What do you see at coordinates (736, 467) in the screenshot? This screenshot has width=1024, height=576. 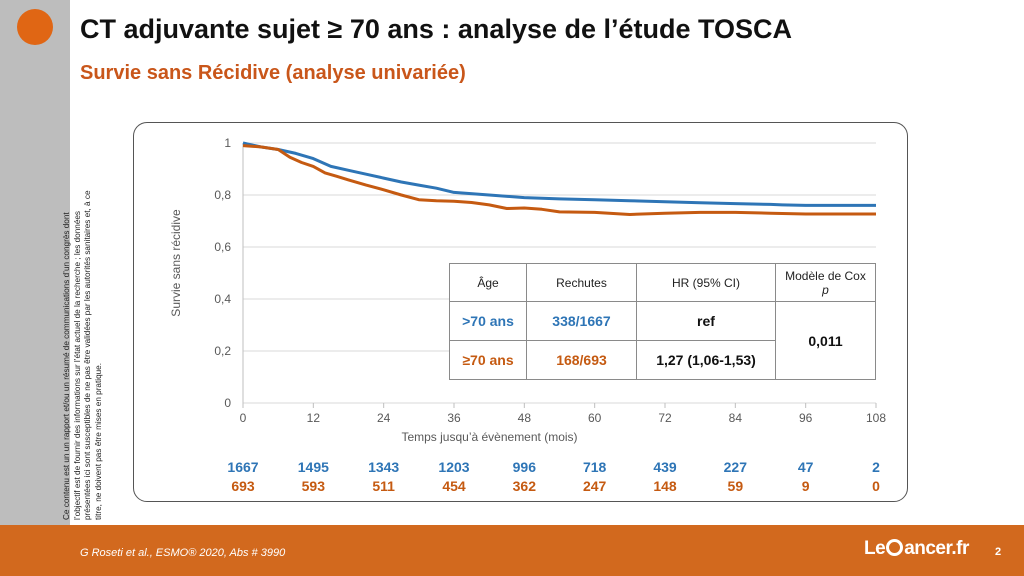 I see `at-risk-blue: 227` at bounding box center [736, 467].